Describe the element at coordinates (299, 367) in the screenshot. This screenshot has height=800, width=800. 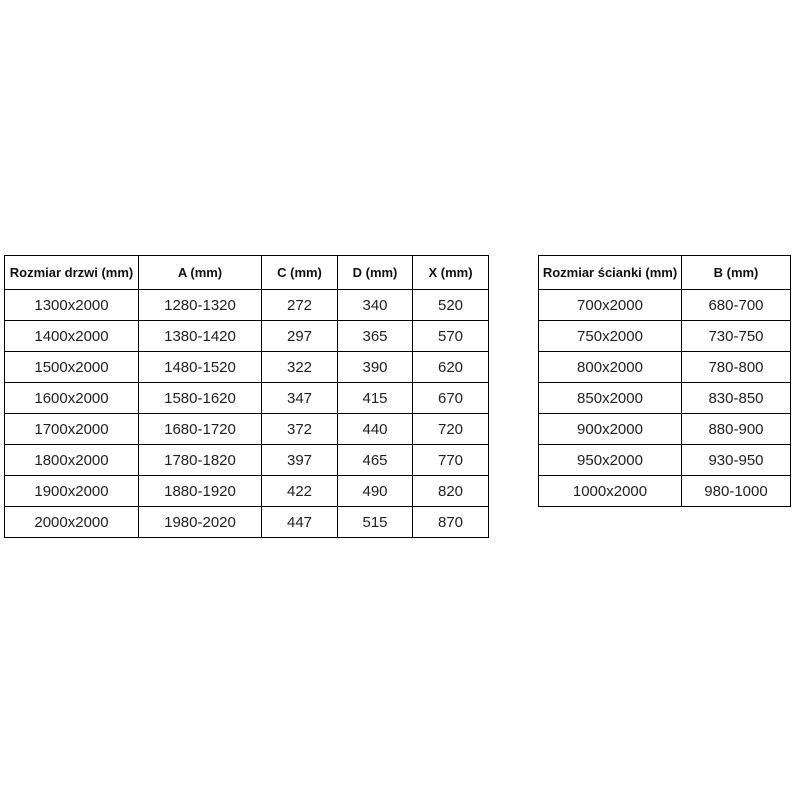
I see `table-cell: 322` at that location.